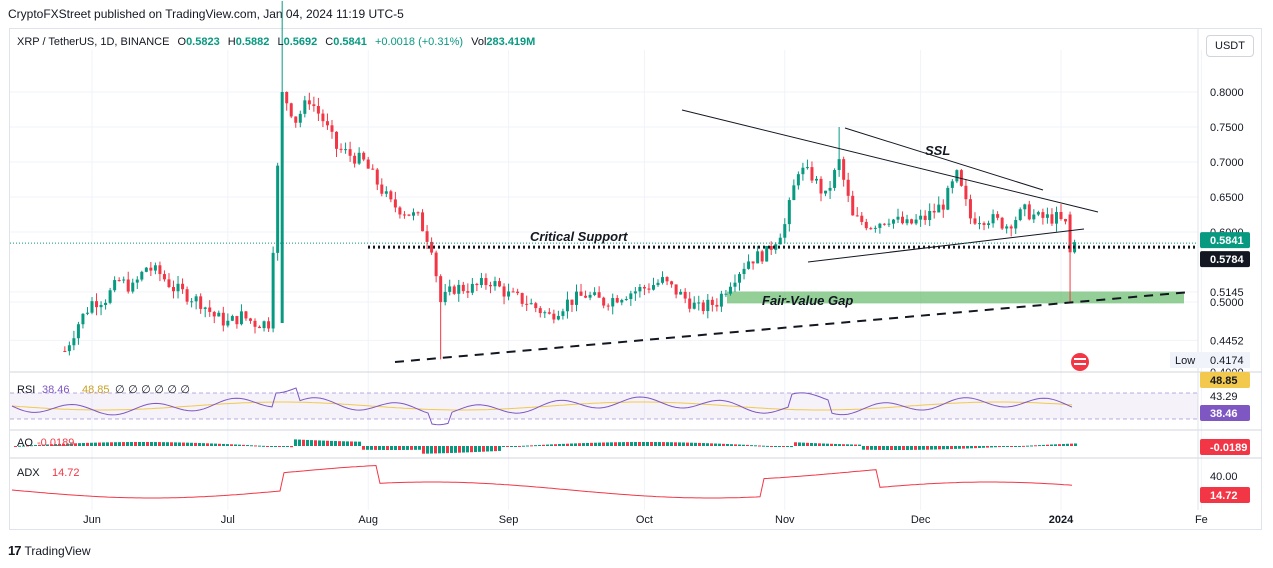 The width and height of the screenshot is (1273, 568). I want to click on adx-axis-label: 40.00, so click(1224, 477).